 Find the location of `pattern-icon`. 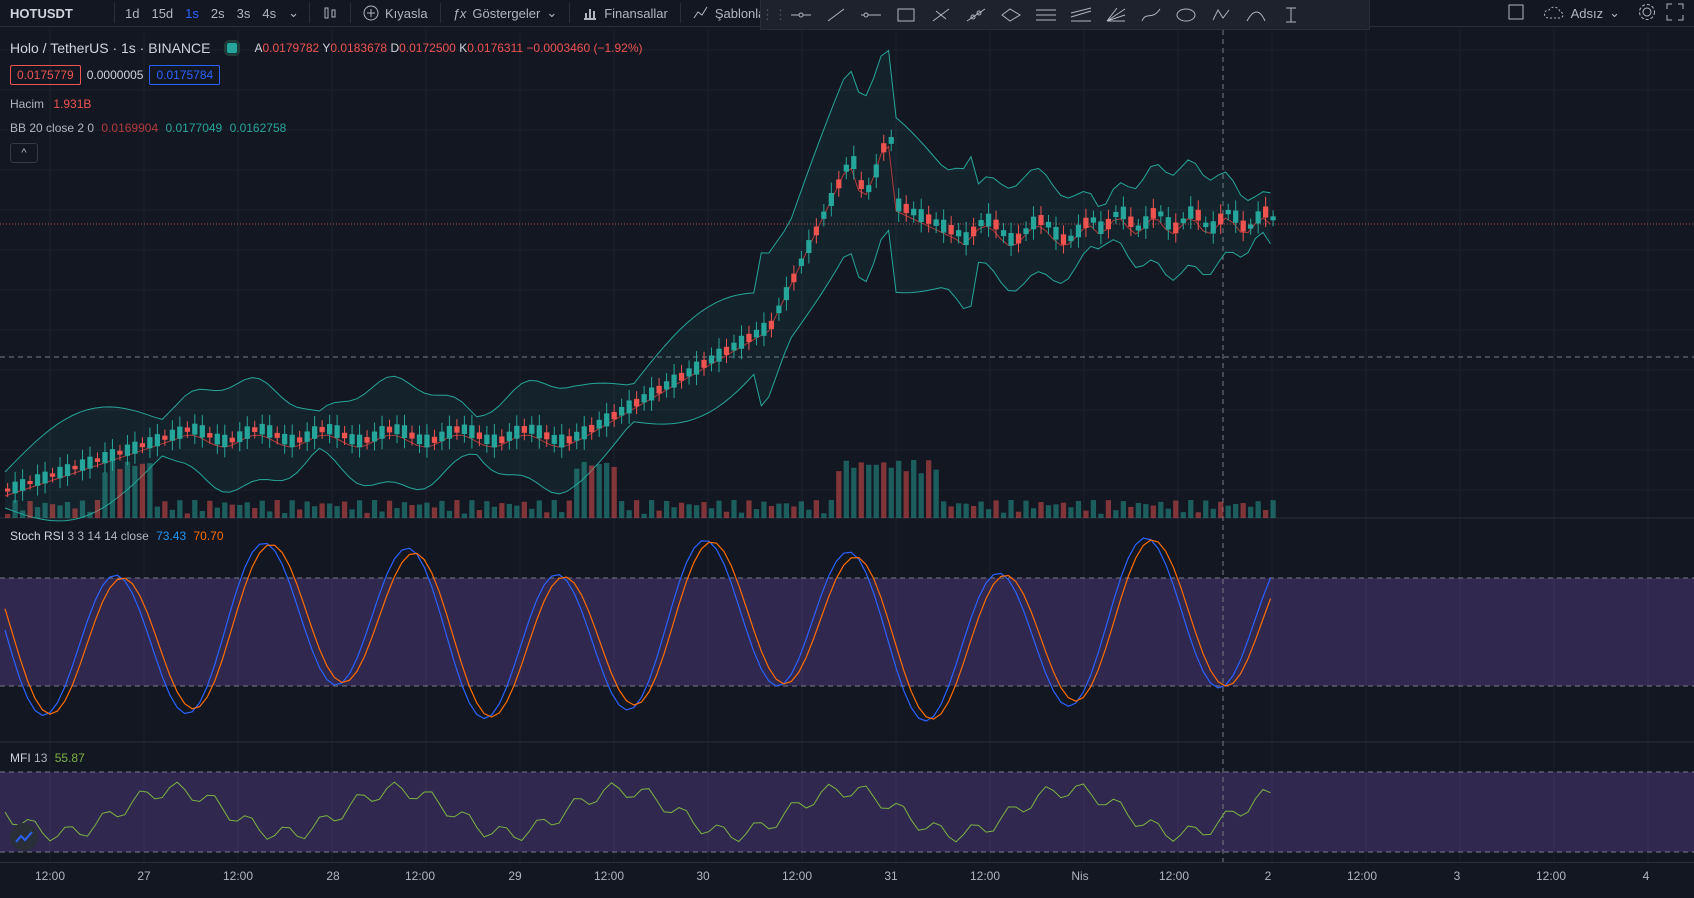

pattern-icon is located at coordinates (1220, 15).